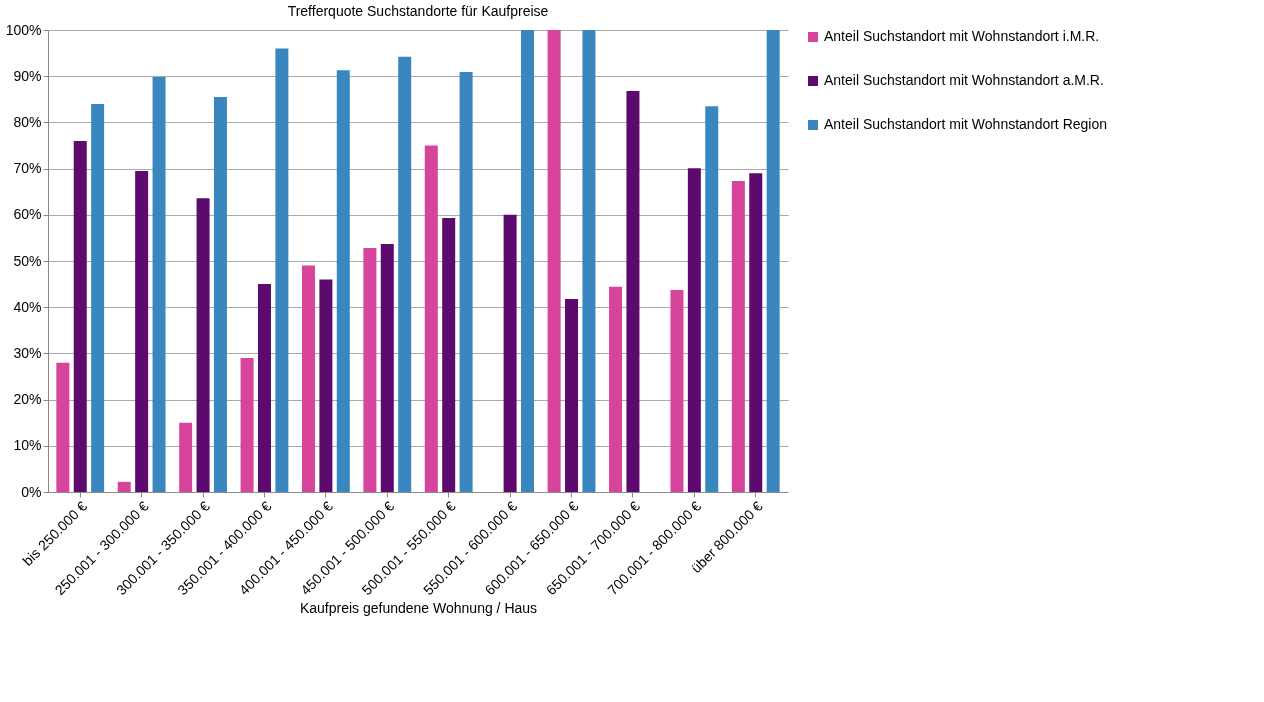  Describe the element at coordinates (966, 124) in the screenshot. I see `legend-label: Anteil Suchstandort mit Wohnstandort Region` at that location.